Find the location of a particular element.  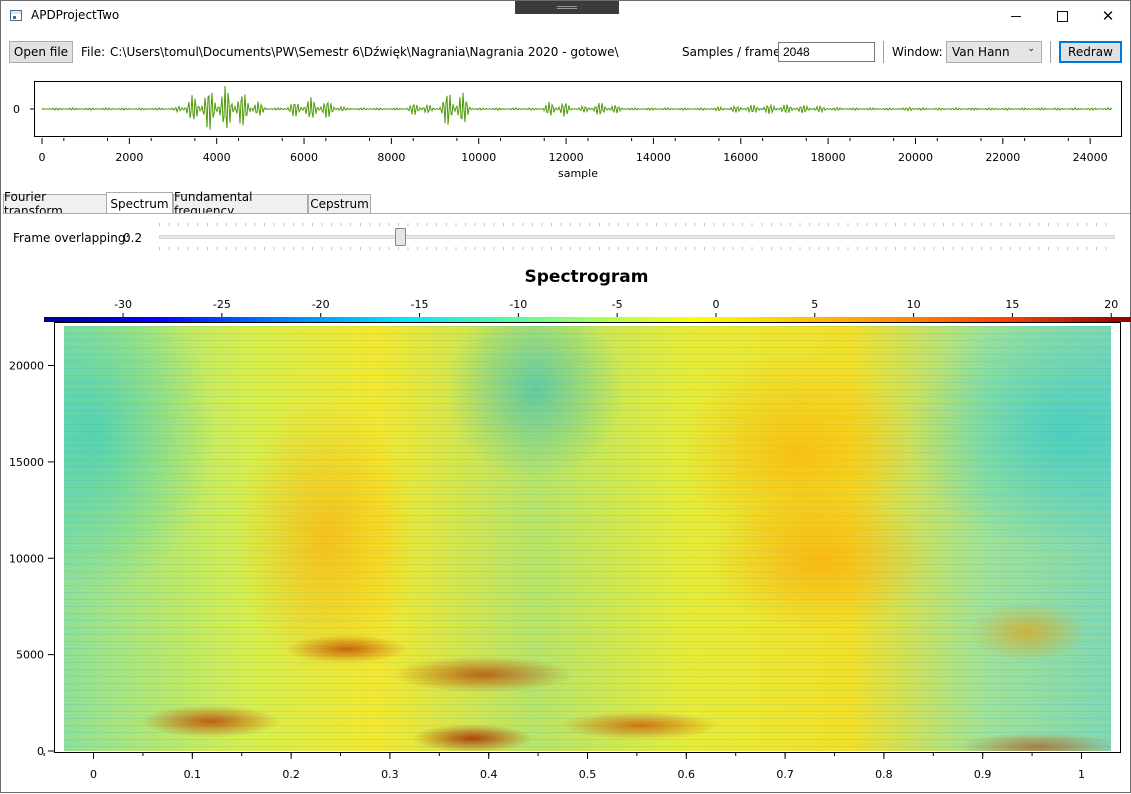

tab-fourier-transform: Fourier transform is located at coordinates (55, 204).